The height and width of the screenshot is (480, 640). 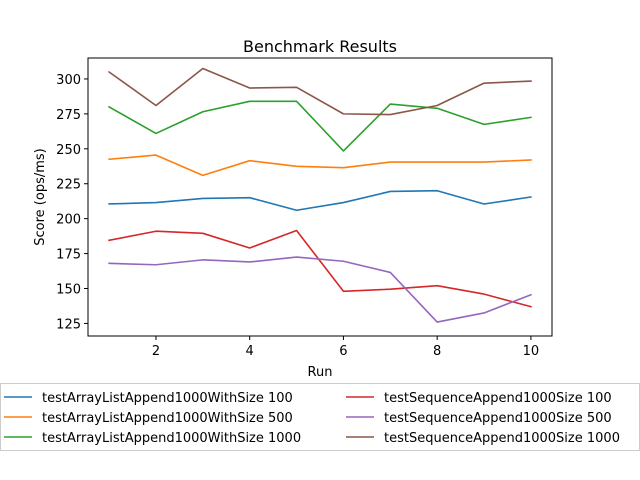 I want to click on legend-label-2: testArrayListAppend1000WithSize 500, so click(x=167, y=418).